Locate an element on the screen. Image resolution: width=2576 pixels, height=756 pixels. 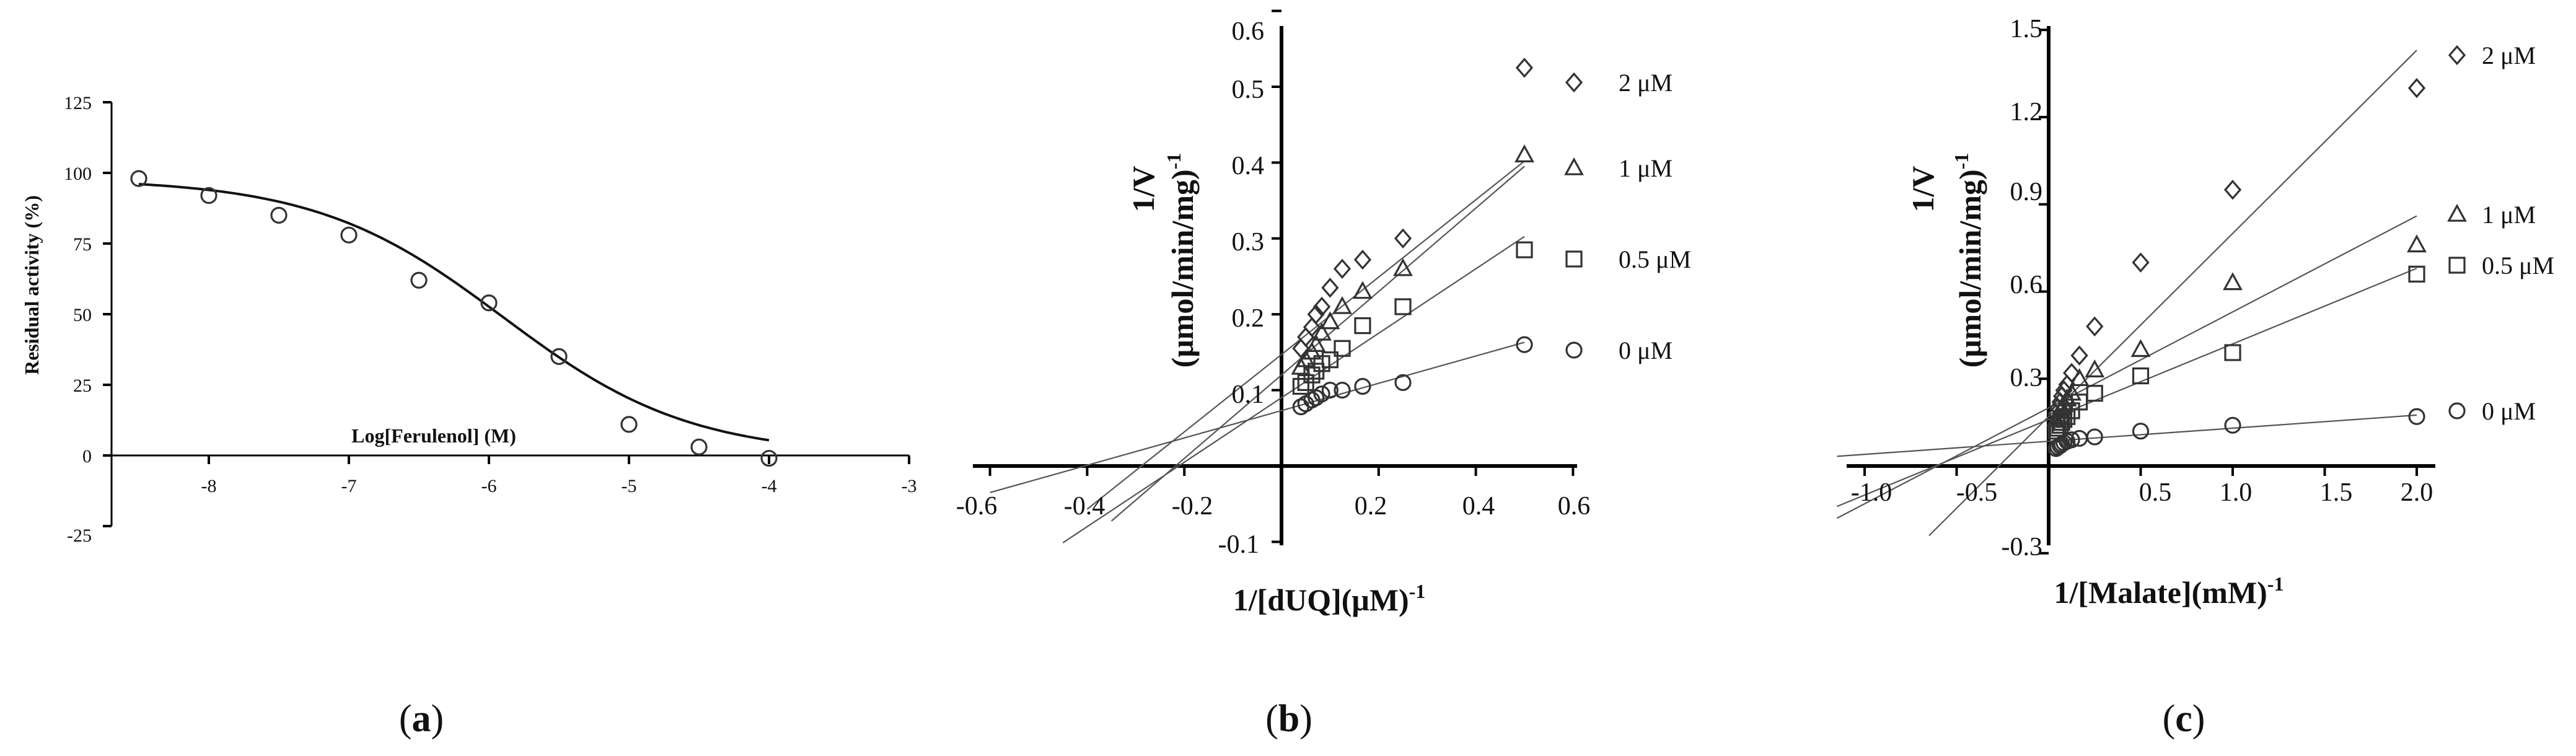
panel-c-y-axis-label: 1/V is located at coordinates (1923, 189).